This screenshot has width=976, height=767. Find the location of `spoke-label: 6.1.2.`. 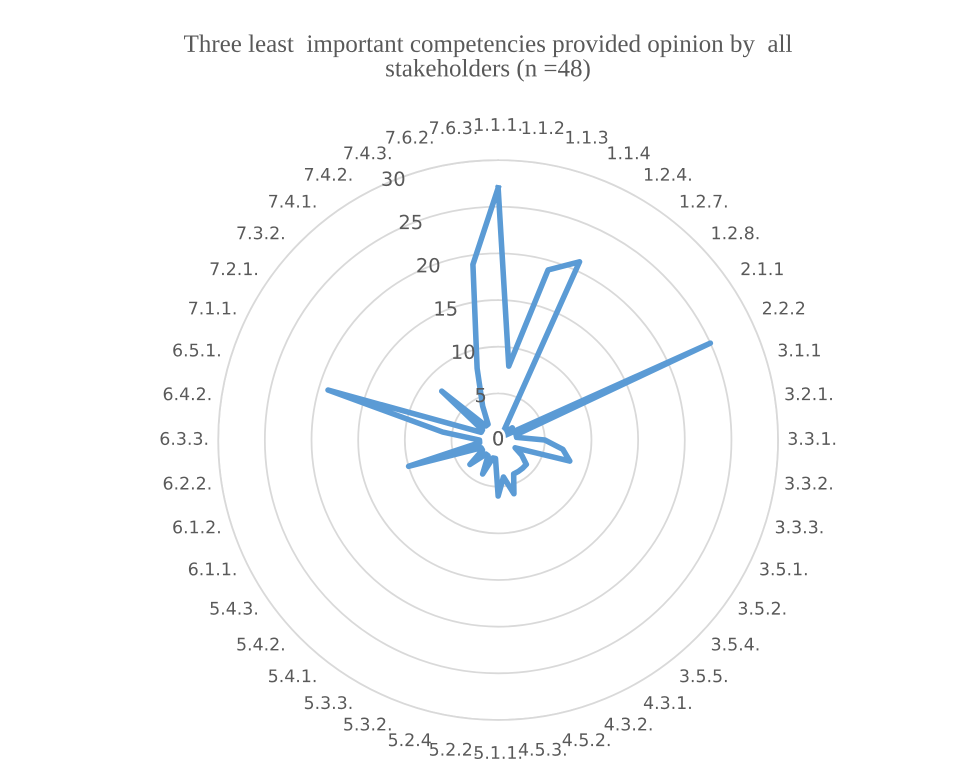

spoke-label: 6.1.2. is located at coordinates (196, 527).